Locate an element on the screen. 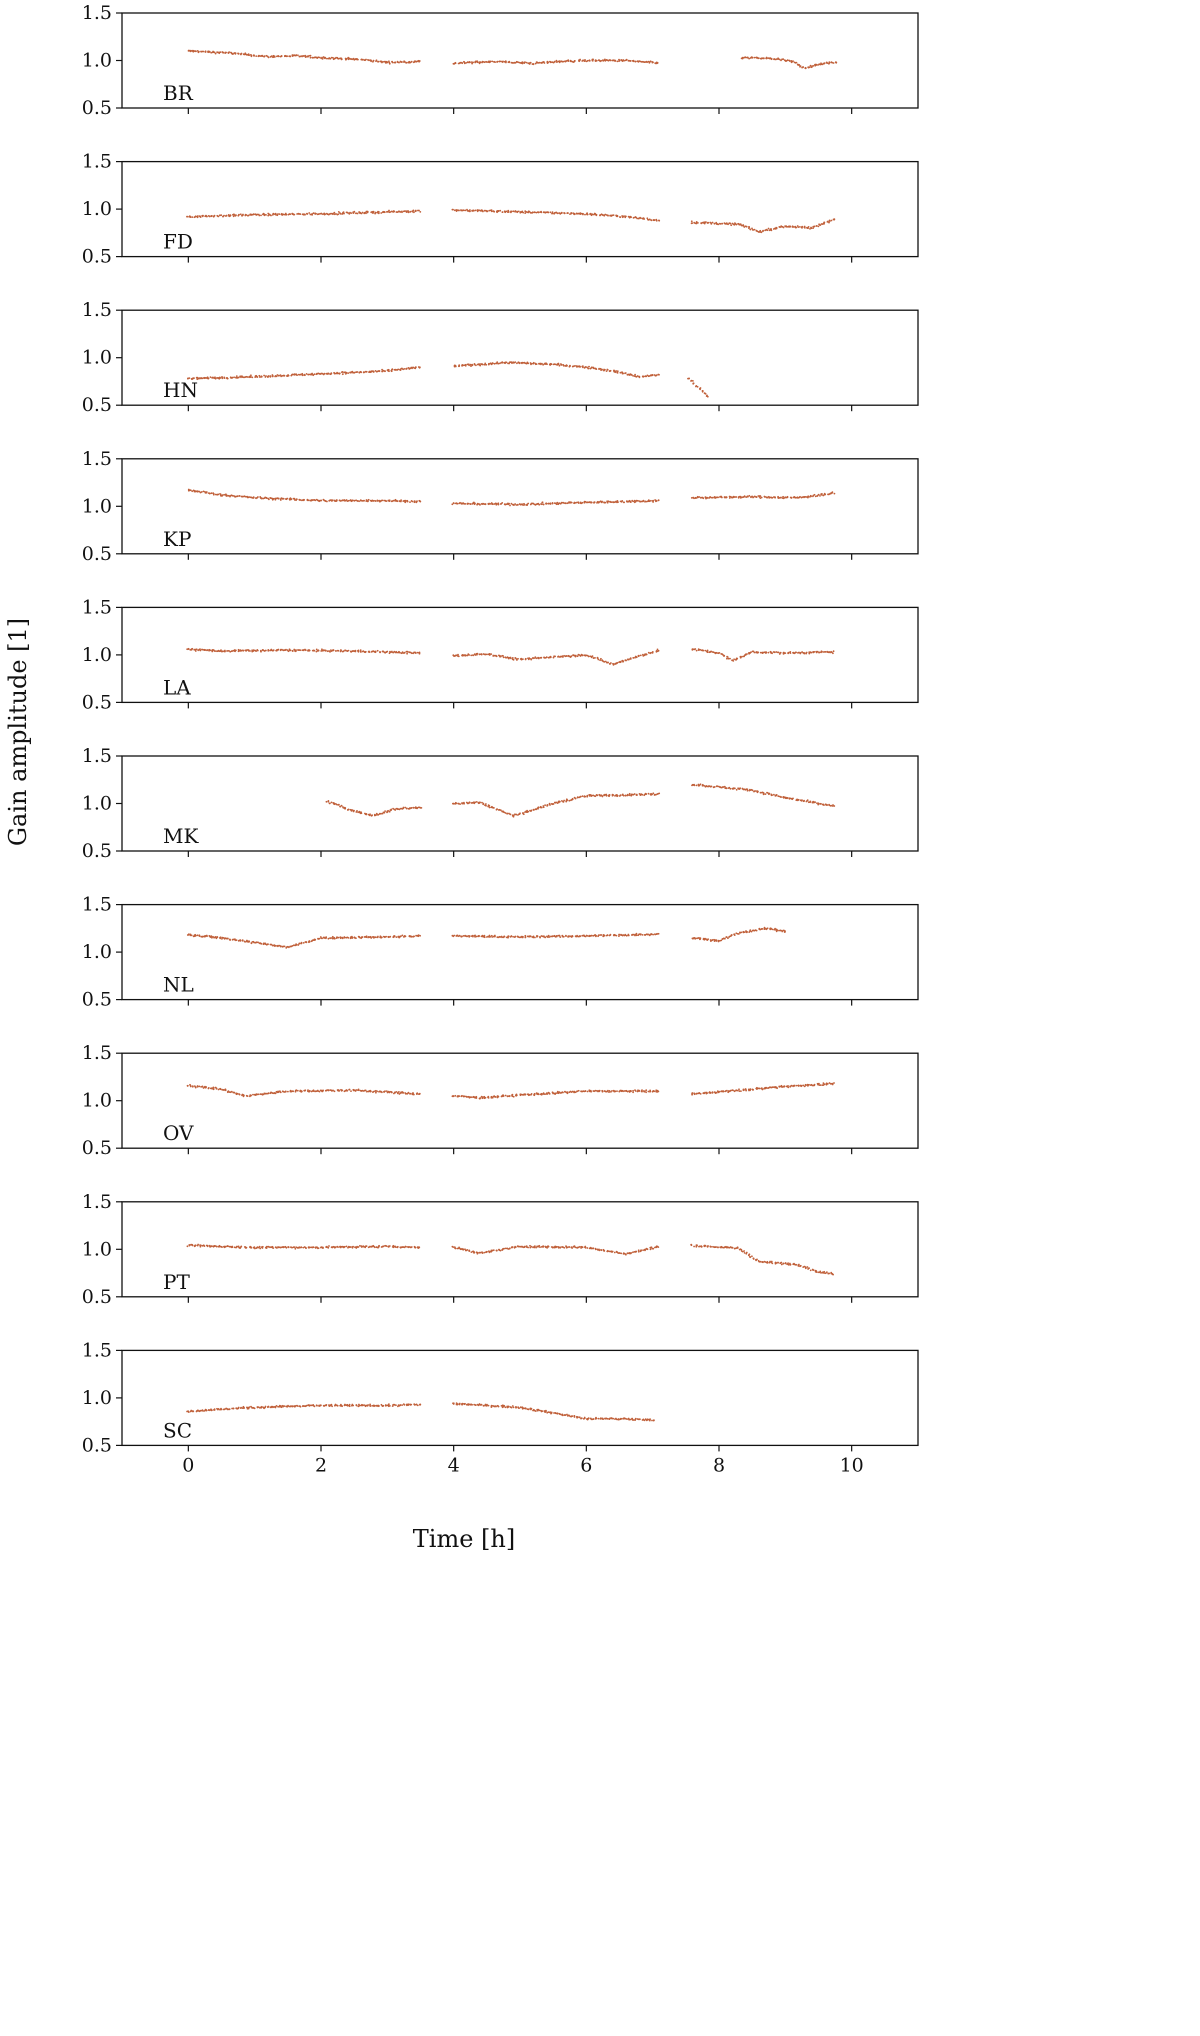 The height and width of the screenshot is (2036, 1200). station-label-ov: OV is located at coordinates (178, 1133).